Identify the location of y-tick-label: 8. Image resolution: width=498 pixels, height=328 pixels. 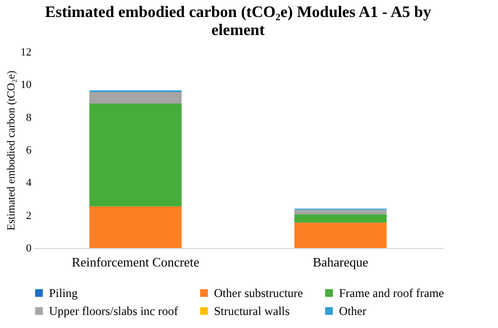
(29, 118).